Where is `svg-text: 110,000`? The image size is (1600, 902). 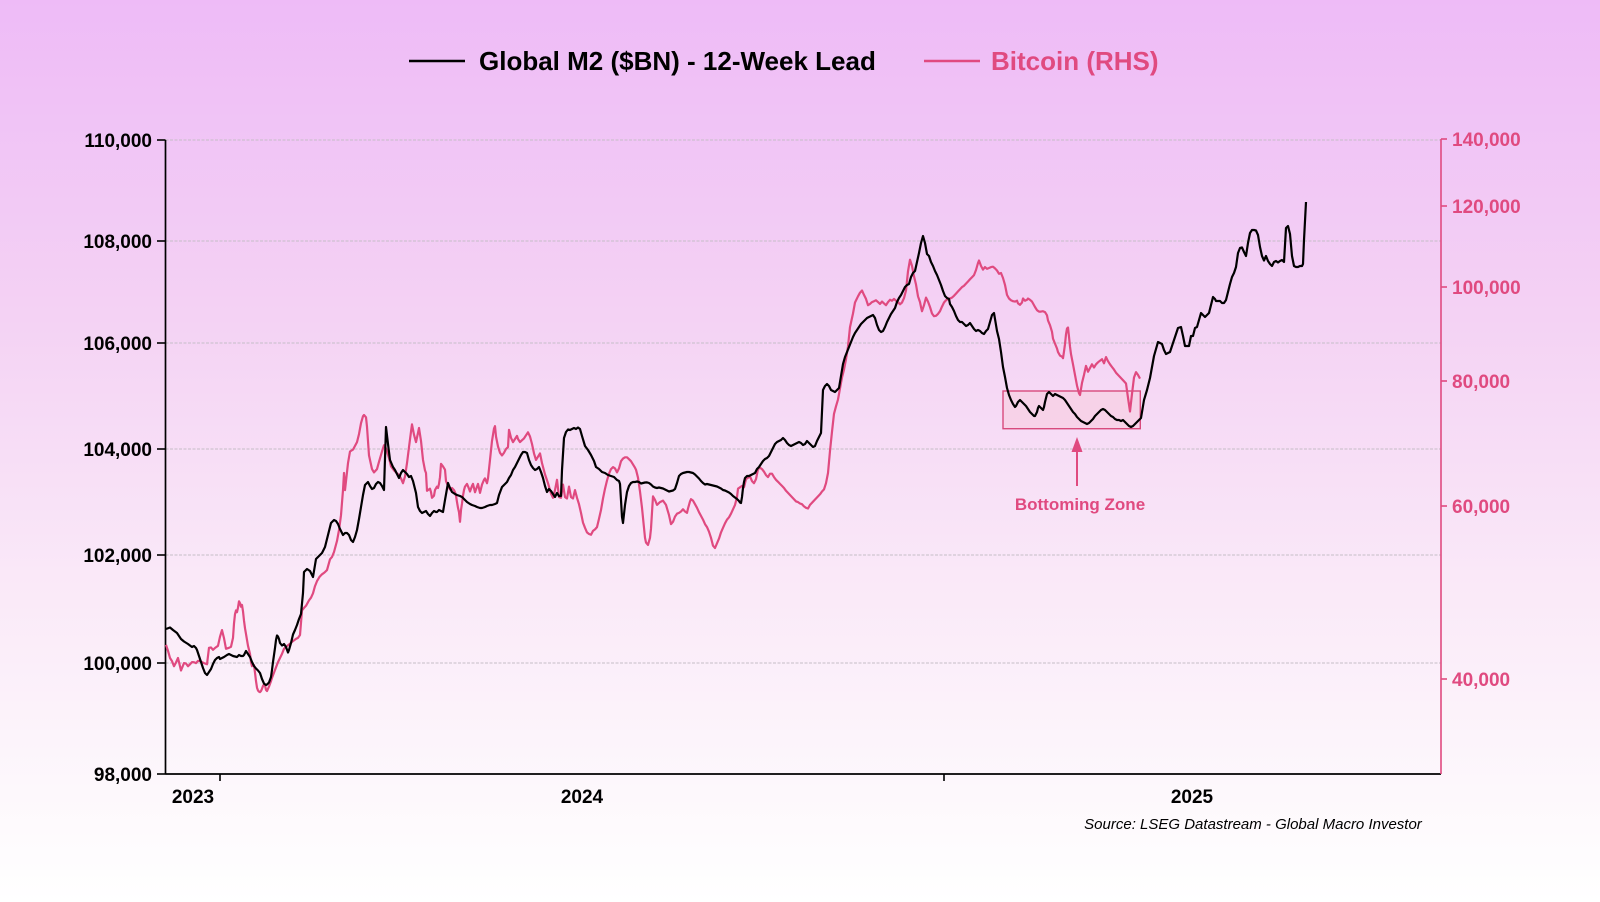
svg-text: 110,000 is located at coordinates (118, 141).